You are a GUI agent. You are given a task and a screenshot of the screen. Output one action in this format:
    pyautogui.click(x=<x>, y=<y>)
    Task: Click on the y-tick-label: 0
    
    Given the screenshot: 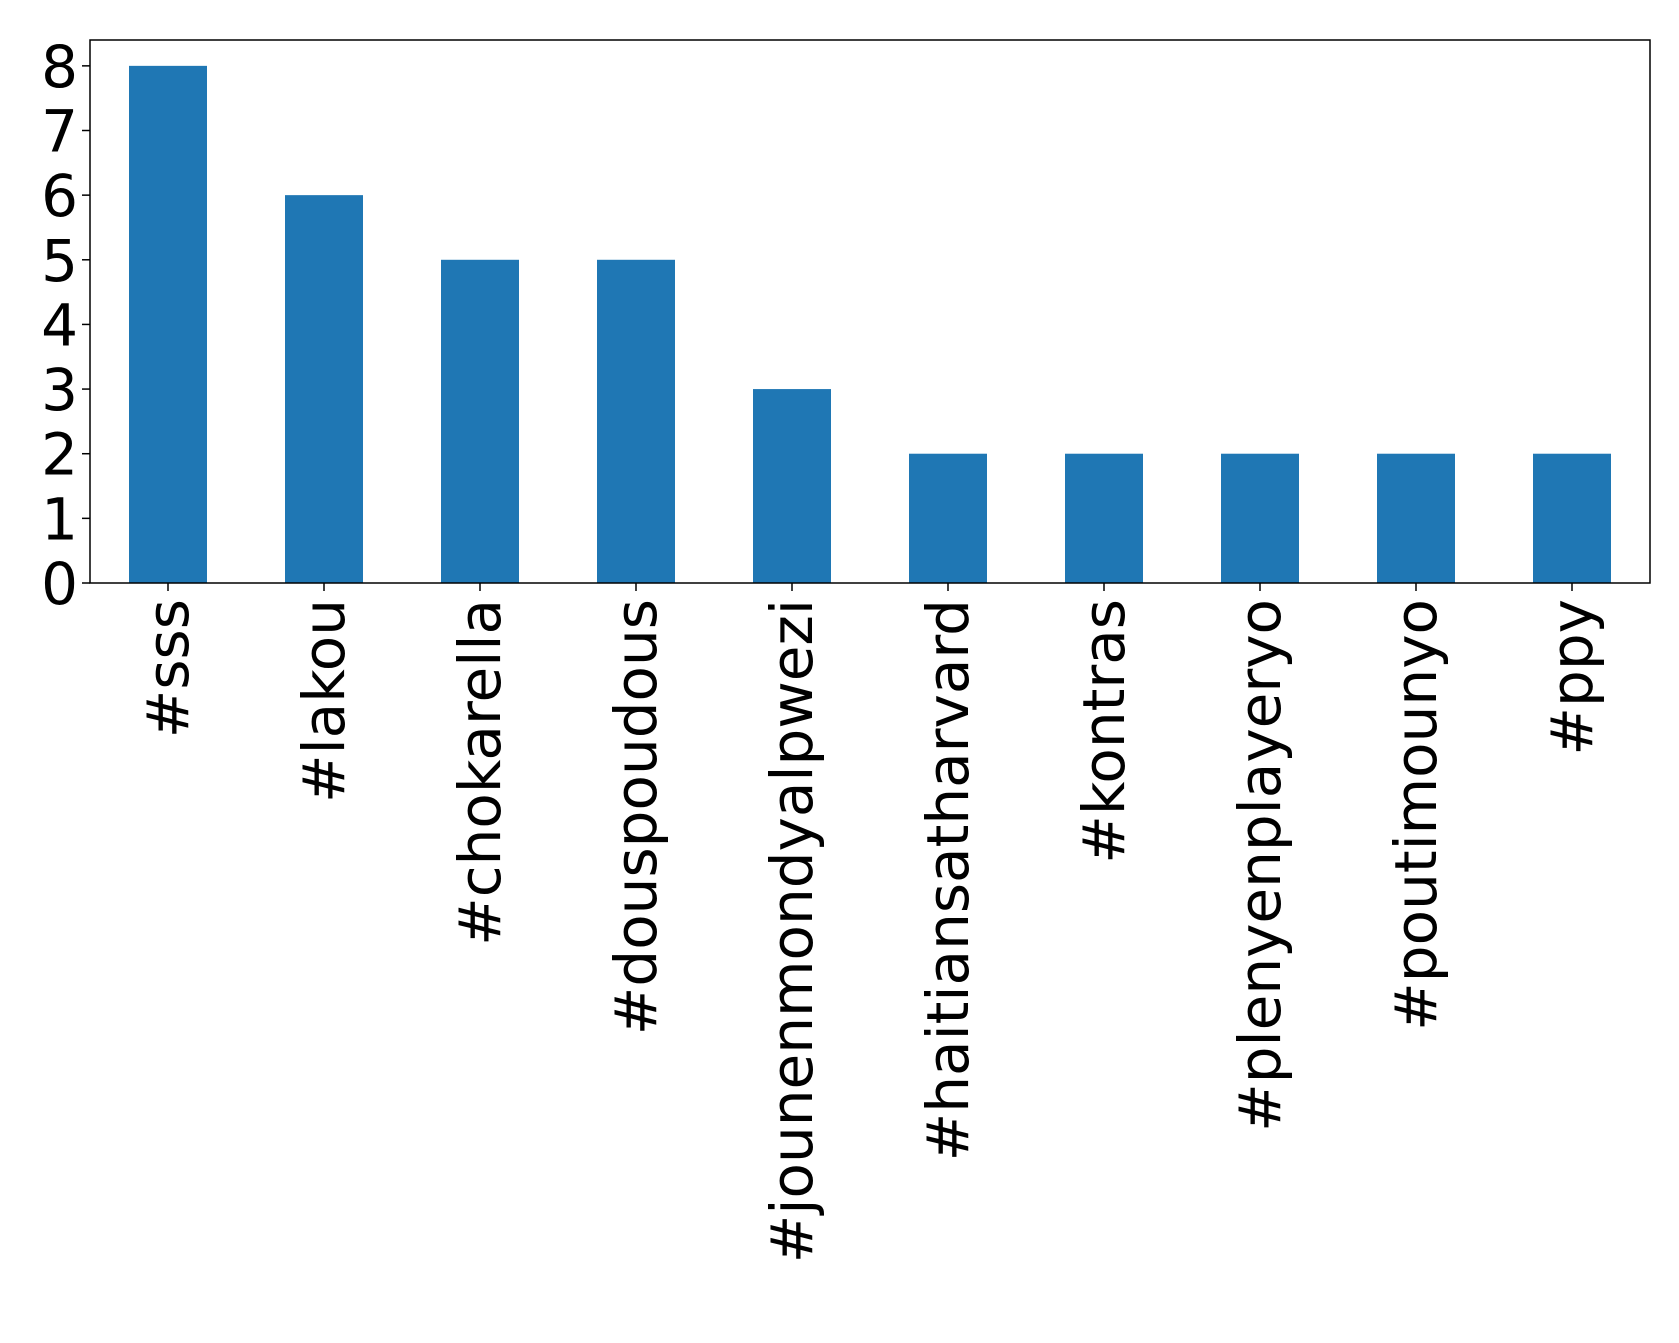 What is the action you would take?
    pyautogui.click(x=59, y=584)
    